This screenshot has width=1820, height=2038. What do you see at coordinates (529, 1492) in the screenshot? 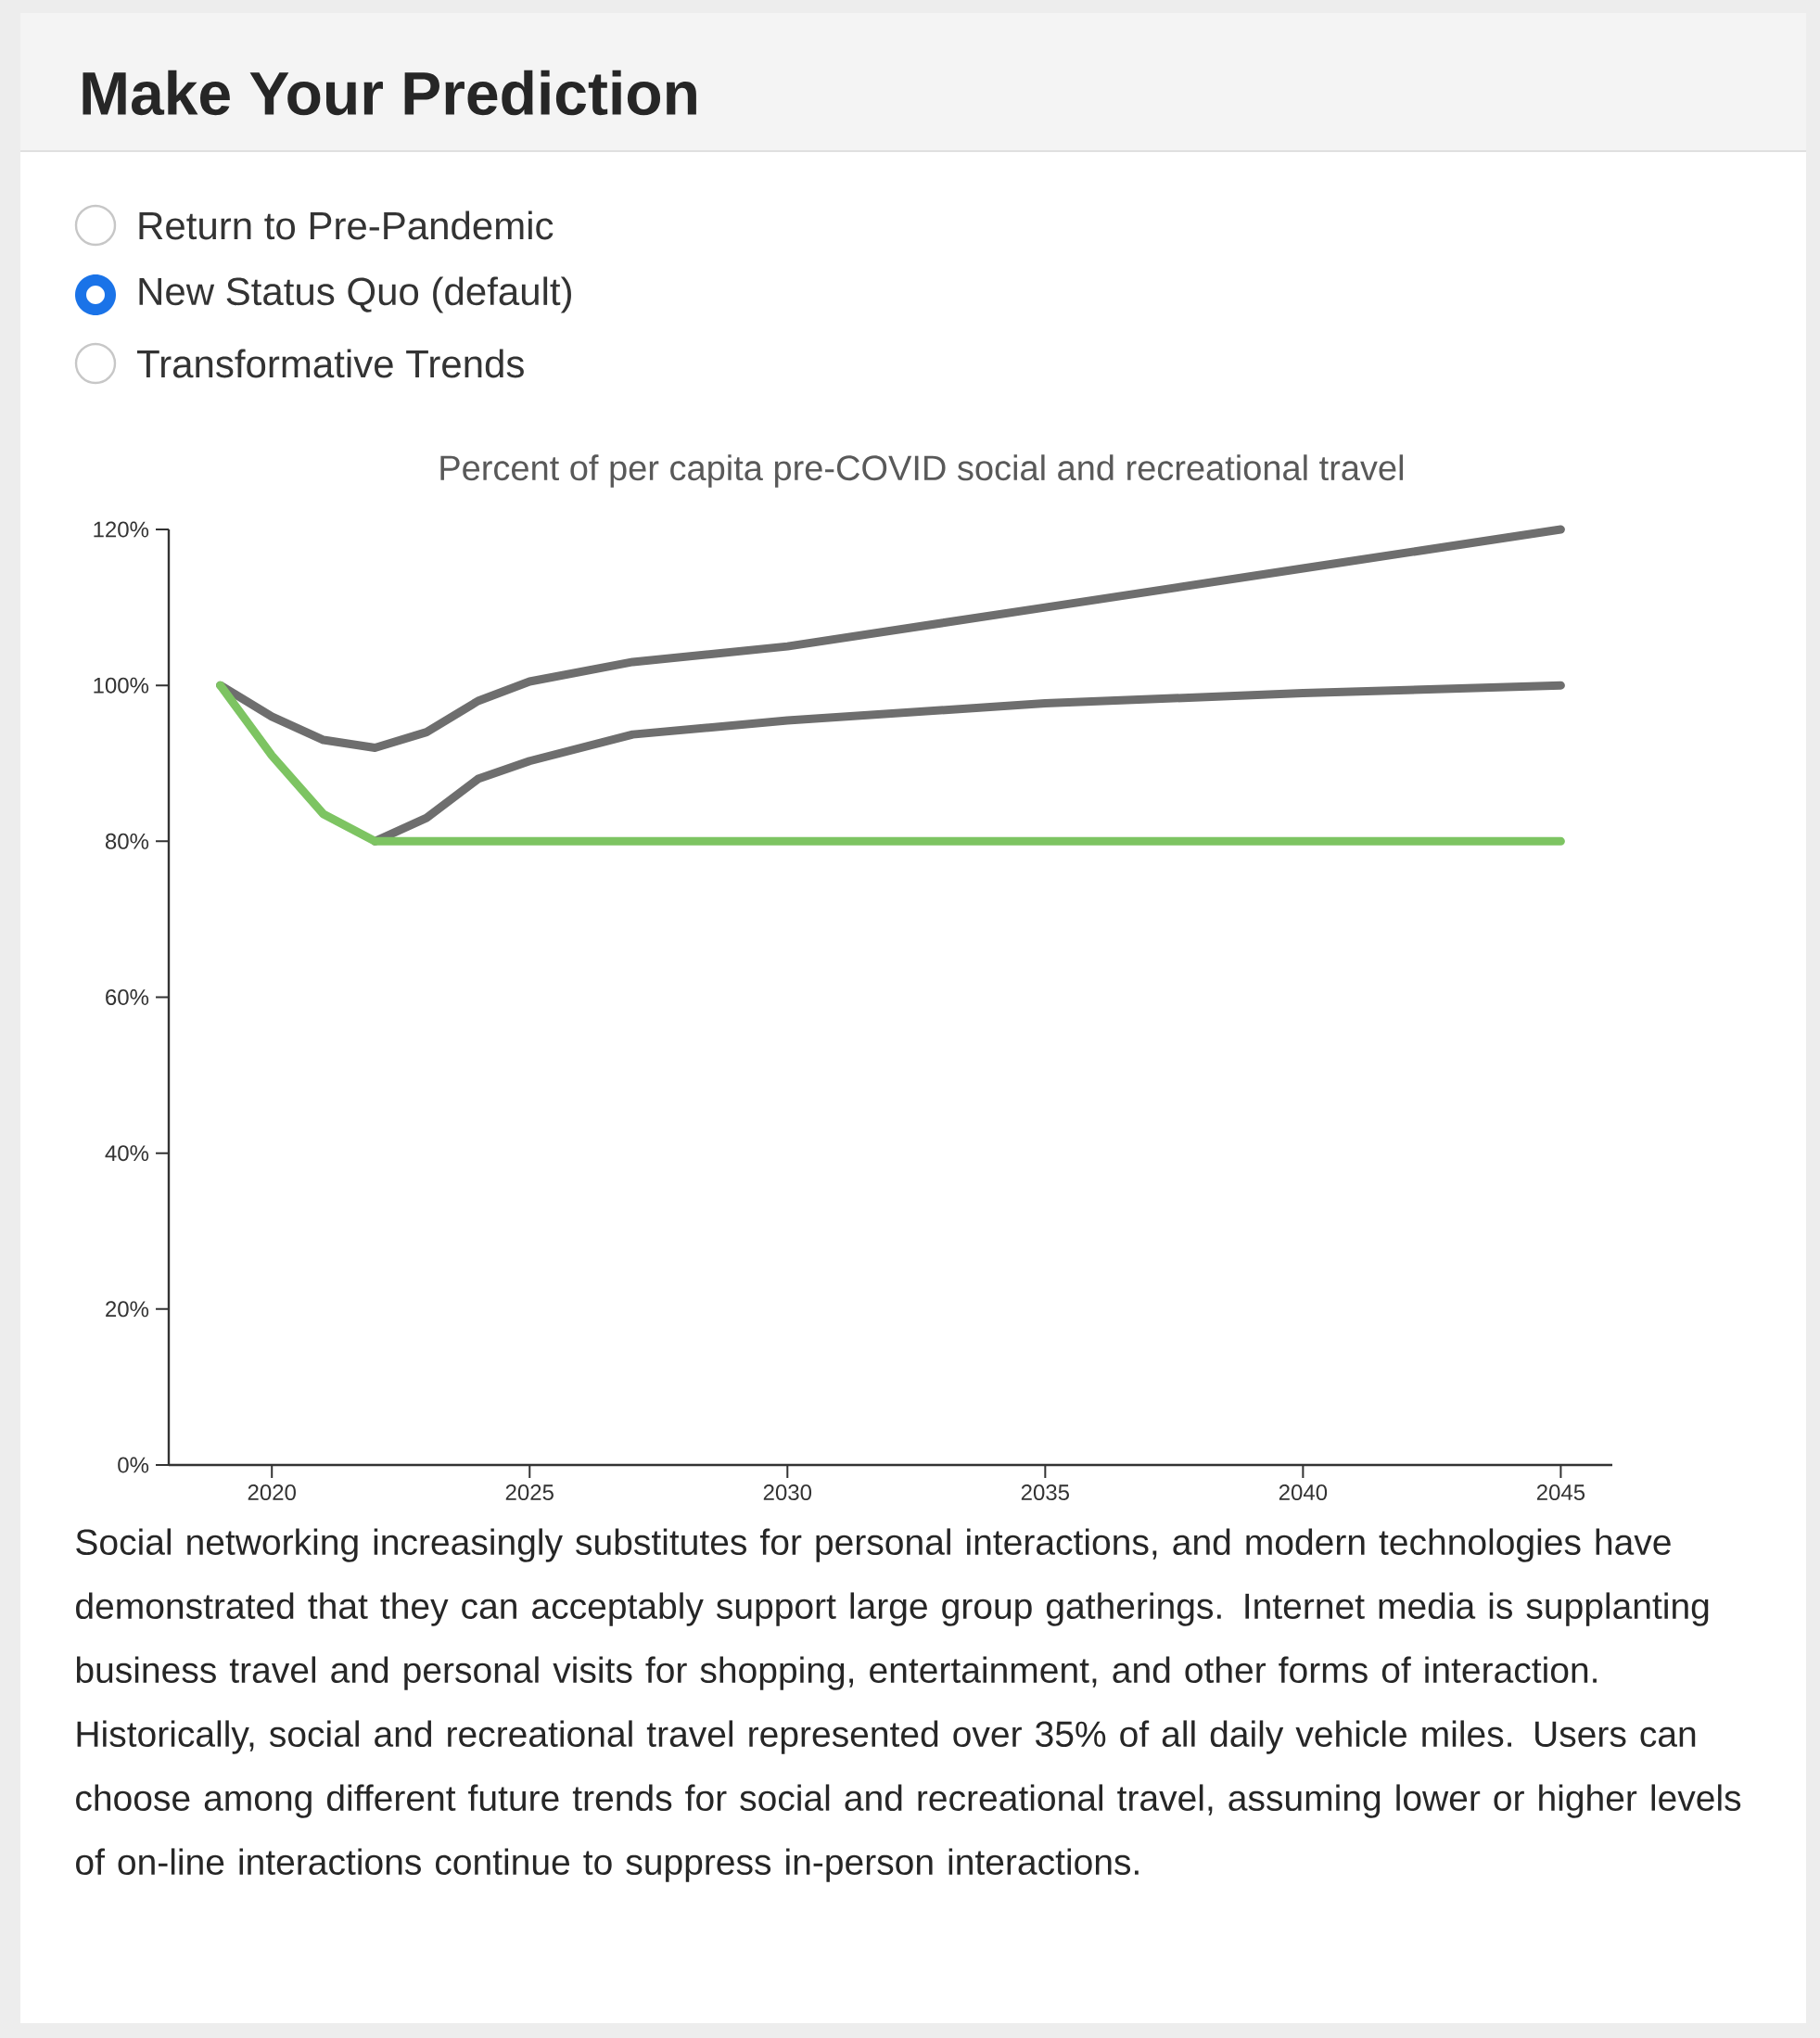
I see `x-tick-label: 2025` at bounding box center [529, 1492].